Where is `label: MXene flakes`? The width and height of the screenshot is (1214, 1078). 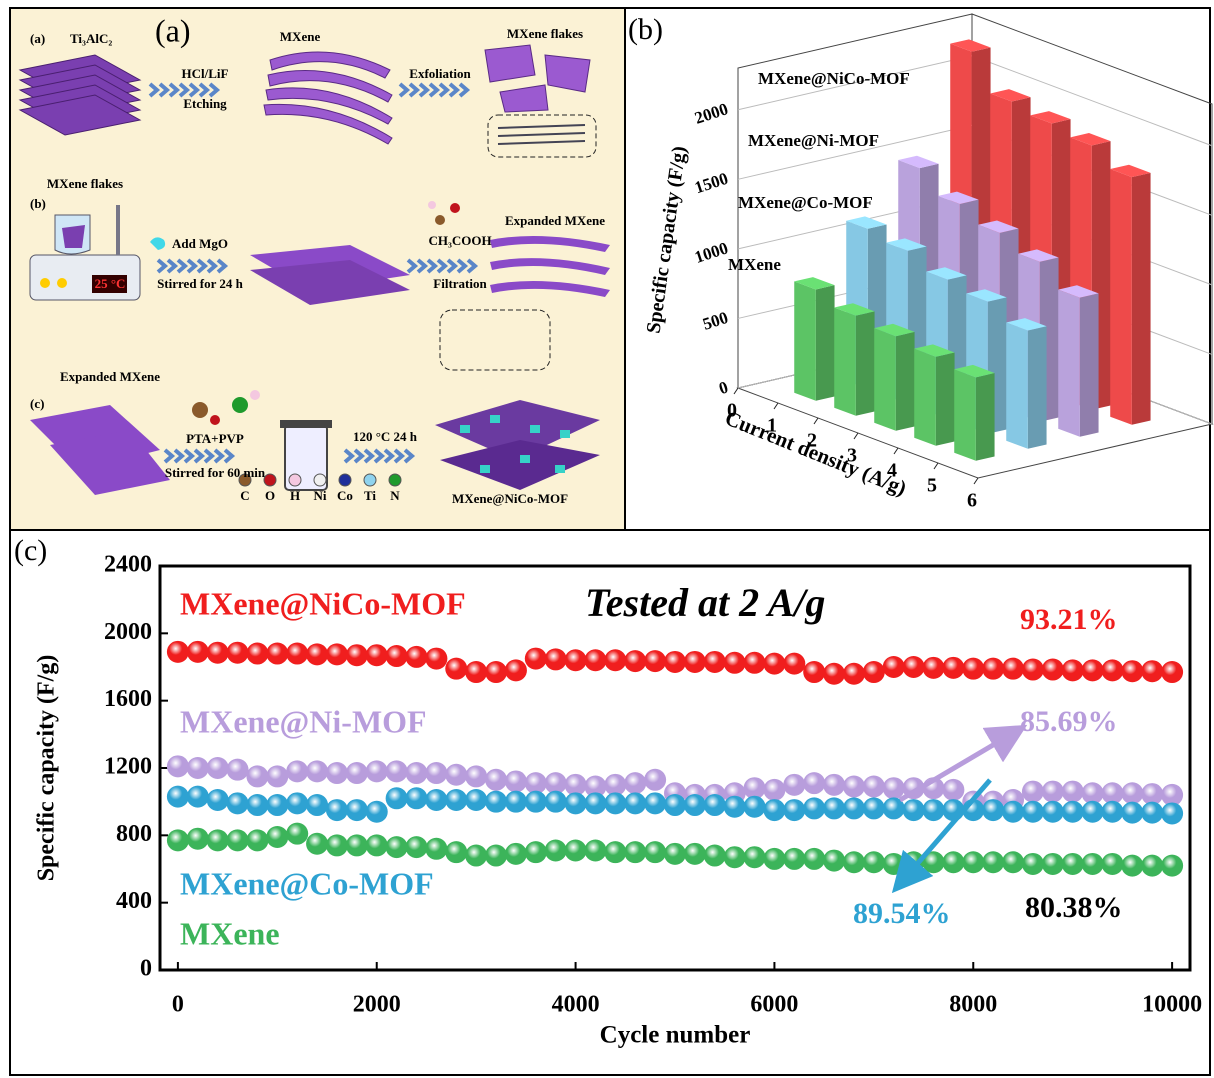 label: MXene flakes is located at coordinates (545, 33).